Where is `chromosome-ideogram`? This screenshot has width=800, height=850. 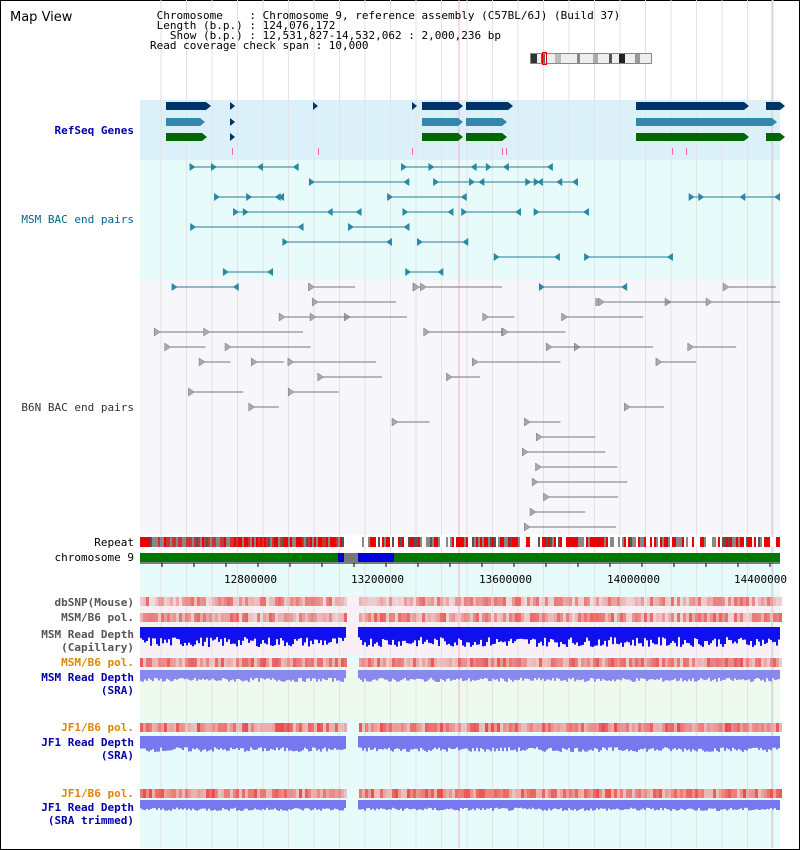
chromosome-ideogram is located at coordinates (591, 58).